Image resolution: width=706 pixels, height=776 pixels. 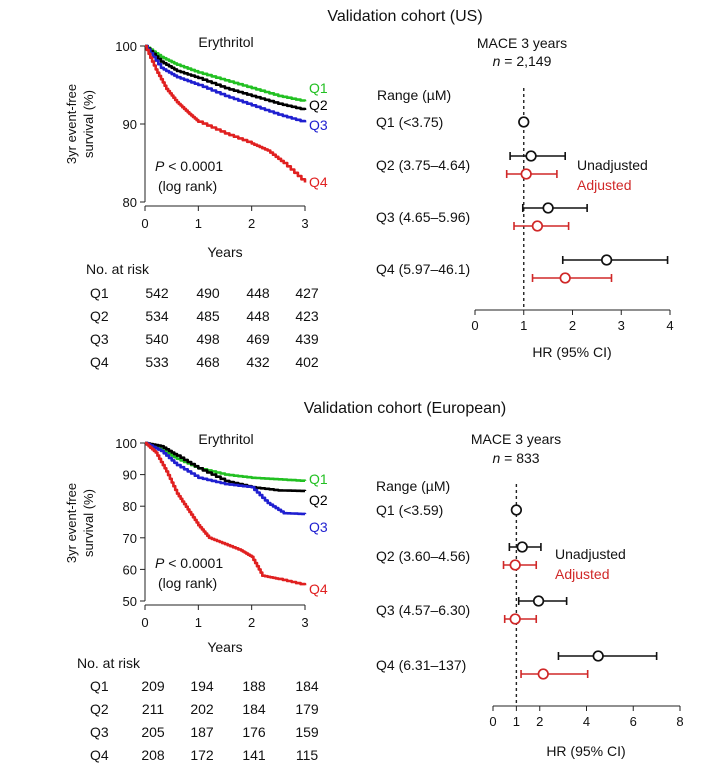 What do you see at coordinates (99, 709) in the screenshot?
I see `risk-row-label-eu: Q2` at bounding box center [99, 709].